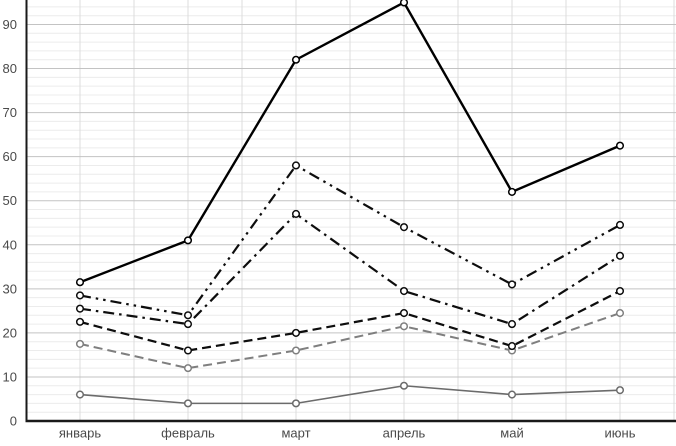  What do you see at coordinates (404, 385) in the screenshot?
I see `series-6-solid-gray-marker-апрель` at bounding box center [404, 385].